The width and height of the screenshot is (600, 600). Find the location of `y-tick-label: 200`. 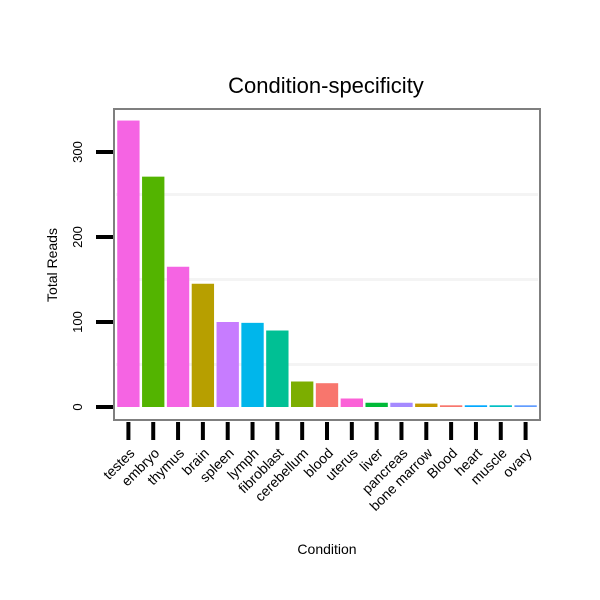

y-tick-label: 200 is located at coordinates (77, 237).